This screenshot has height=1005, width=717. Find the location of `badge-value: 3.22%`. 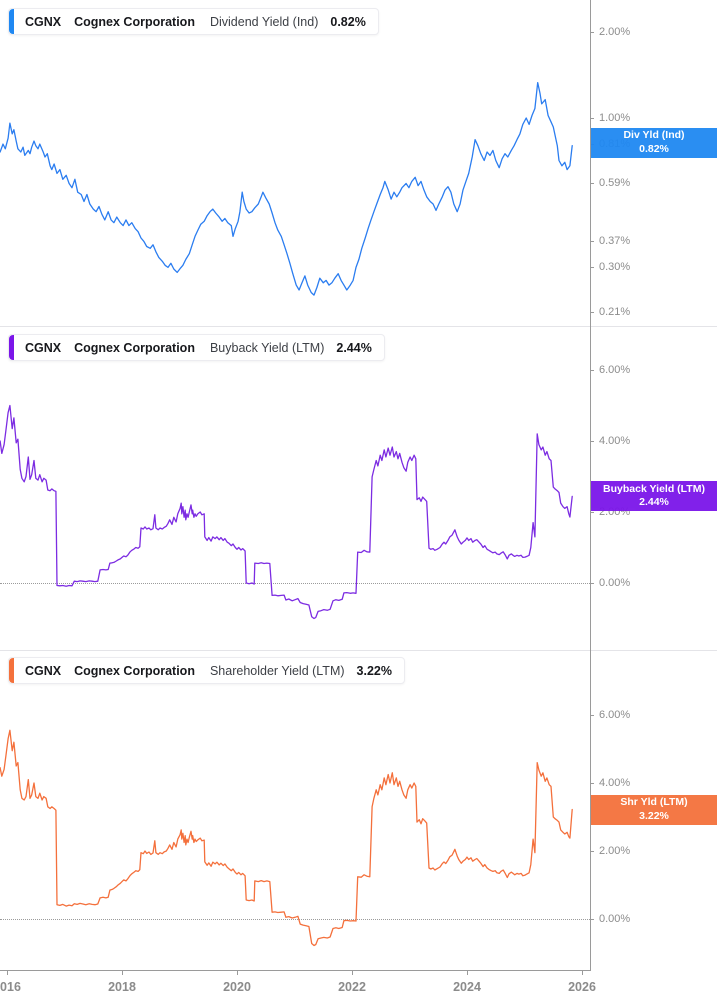

badge-value: 3.22% is located at coordinates (654, 815).